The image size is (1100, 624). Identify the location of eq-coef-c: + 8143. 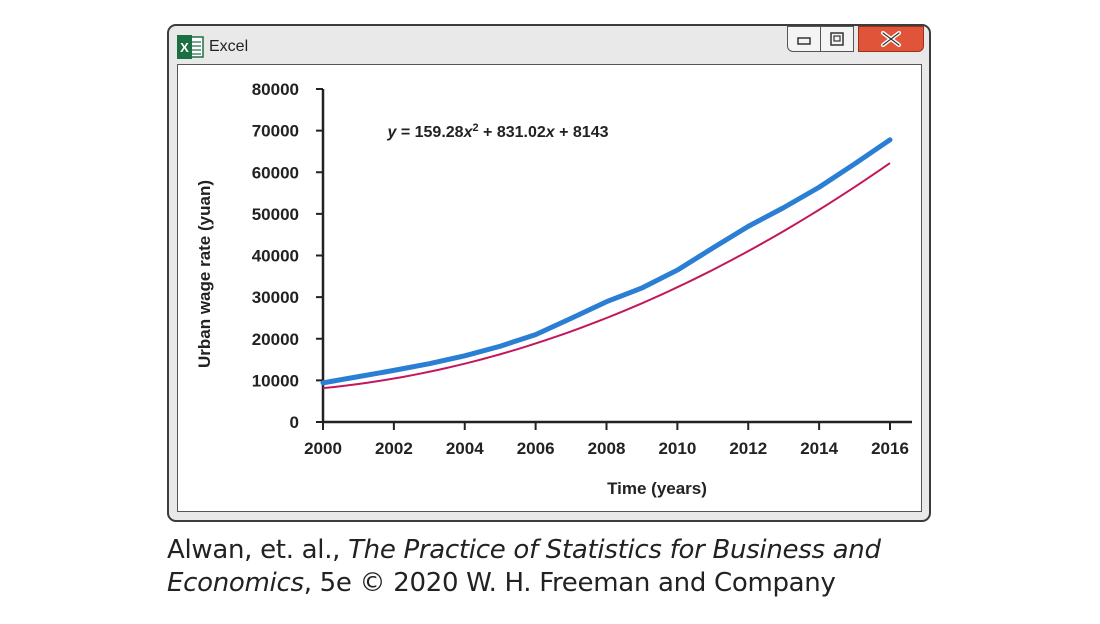
(582, 132).